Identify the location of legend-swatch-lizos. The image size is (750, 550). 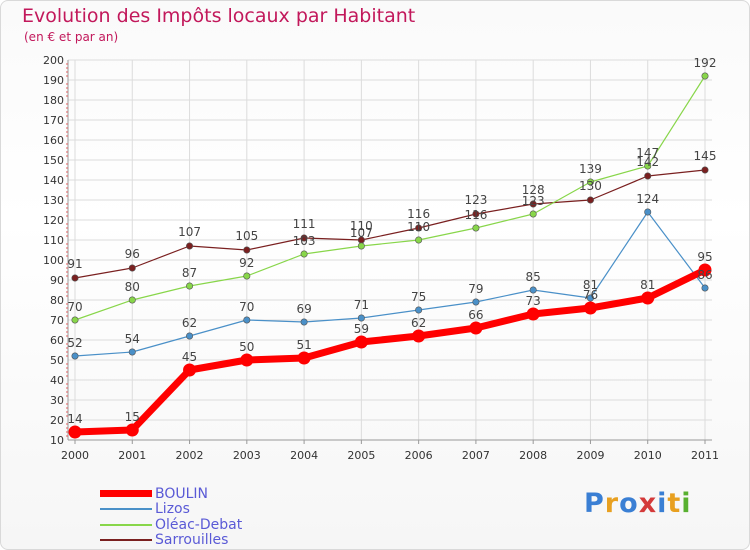
(126, 509).